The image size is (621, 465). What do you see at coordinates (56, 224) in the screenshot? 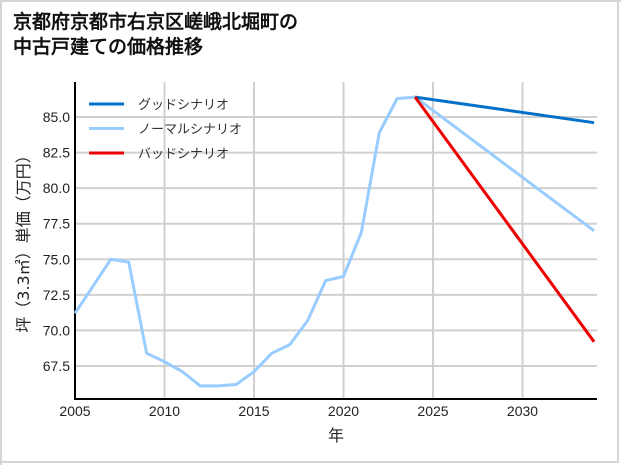
I see `y-tick-label: 77.5` at bounding box center [56, 224].